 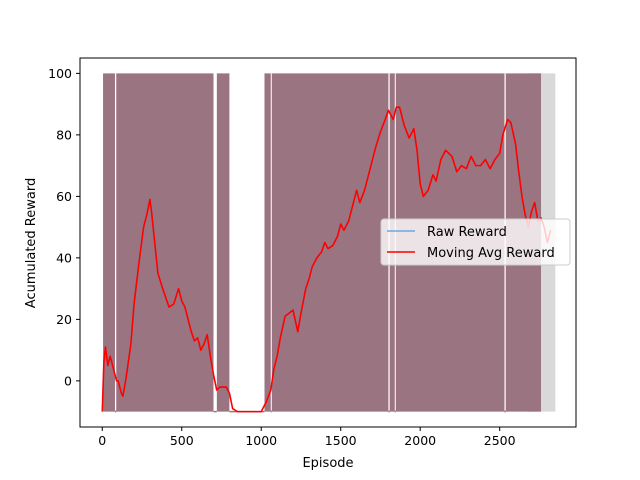 What do you see at coordinates (64, 196) in the screenshot?
I see `y-tick-label: 60` at bounding box center [64, 196].